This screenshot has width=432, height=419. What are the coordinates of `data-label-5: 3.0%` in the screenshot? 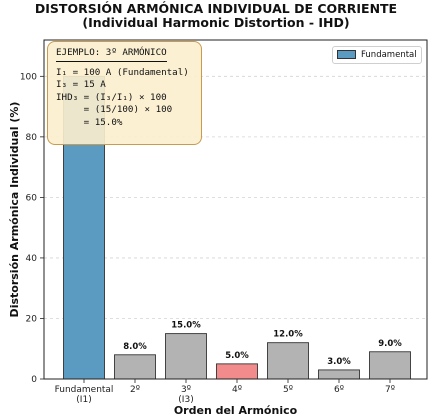 It's located at (339, 362).